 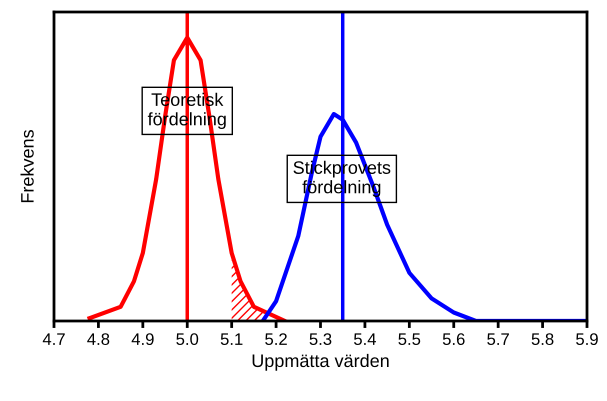 What do you see at coordinates (98, 339) in the screenshot?
I see `x-tick-label: 4.8` at bounding box center [98, 339].